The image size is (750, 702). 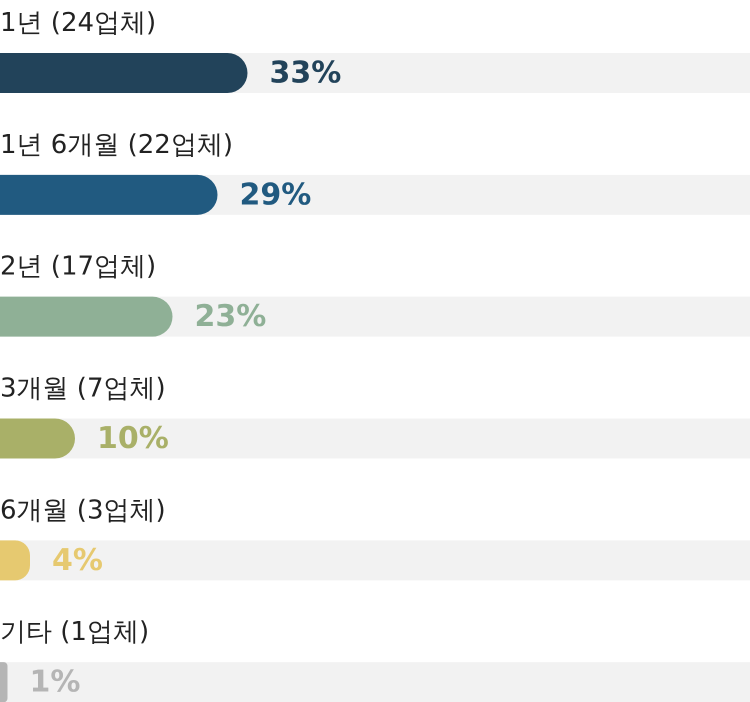 I want to click on y-tick-label: 6개월 (3업체), so click(x=83, y=510).